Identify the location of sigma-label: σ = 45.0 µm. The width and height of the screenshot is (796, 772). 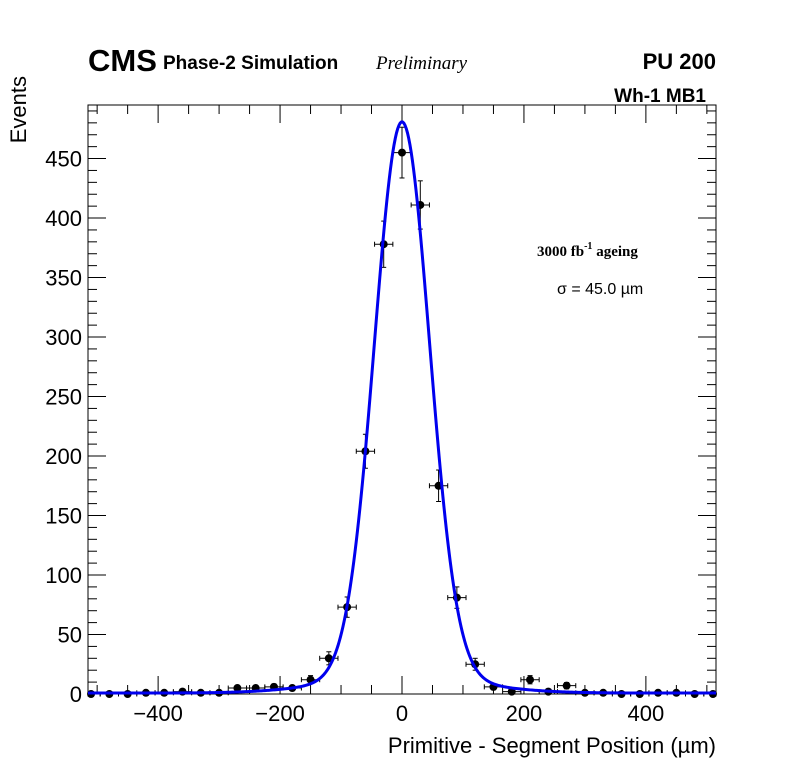
(600, 289).